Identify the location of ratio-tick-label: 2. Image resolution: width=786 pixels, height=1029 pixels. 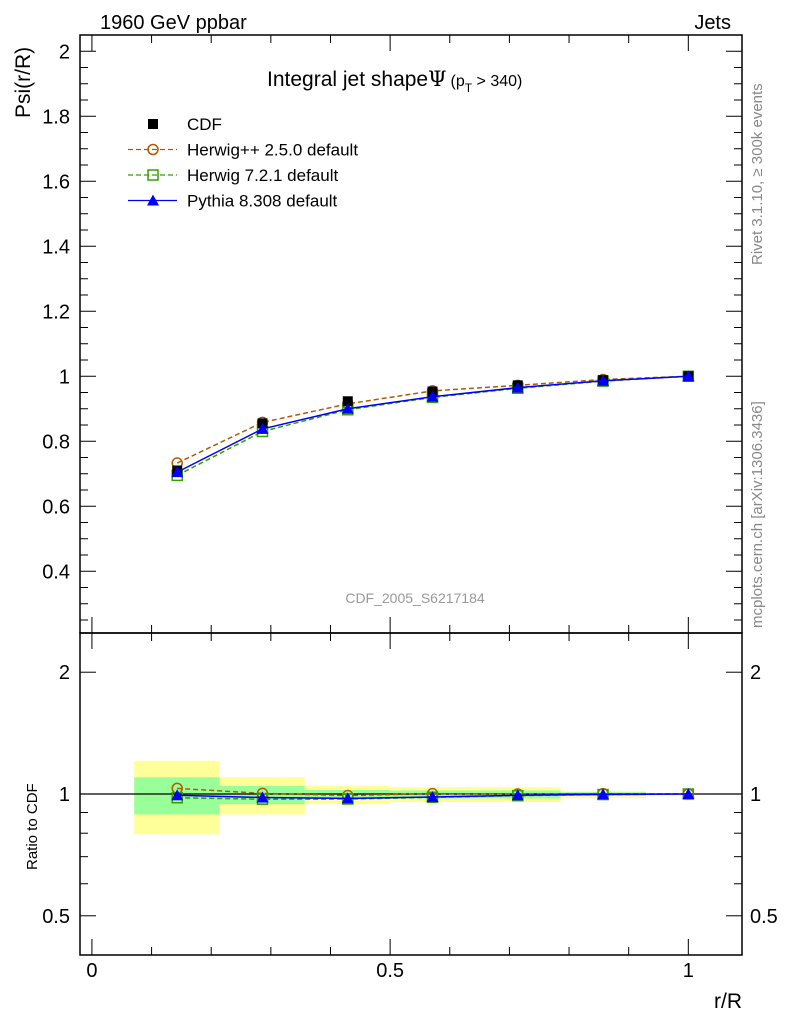
(64, 673).